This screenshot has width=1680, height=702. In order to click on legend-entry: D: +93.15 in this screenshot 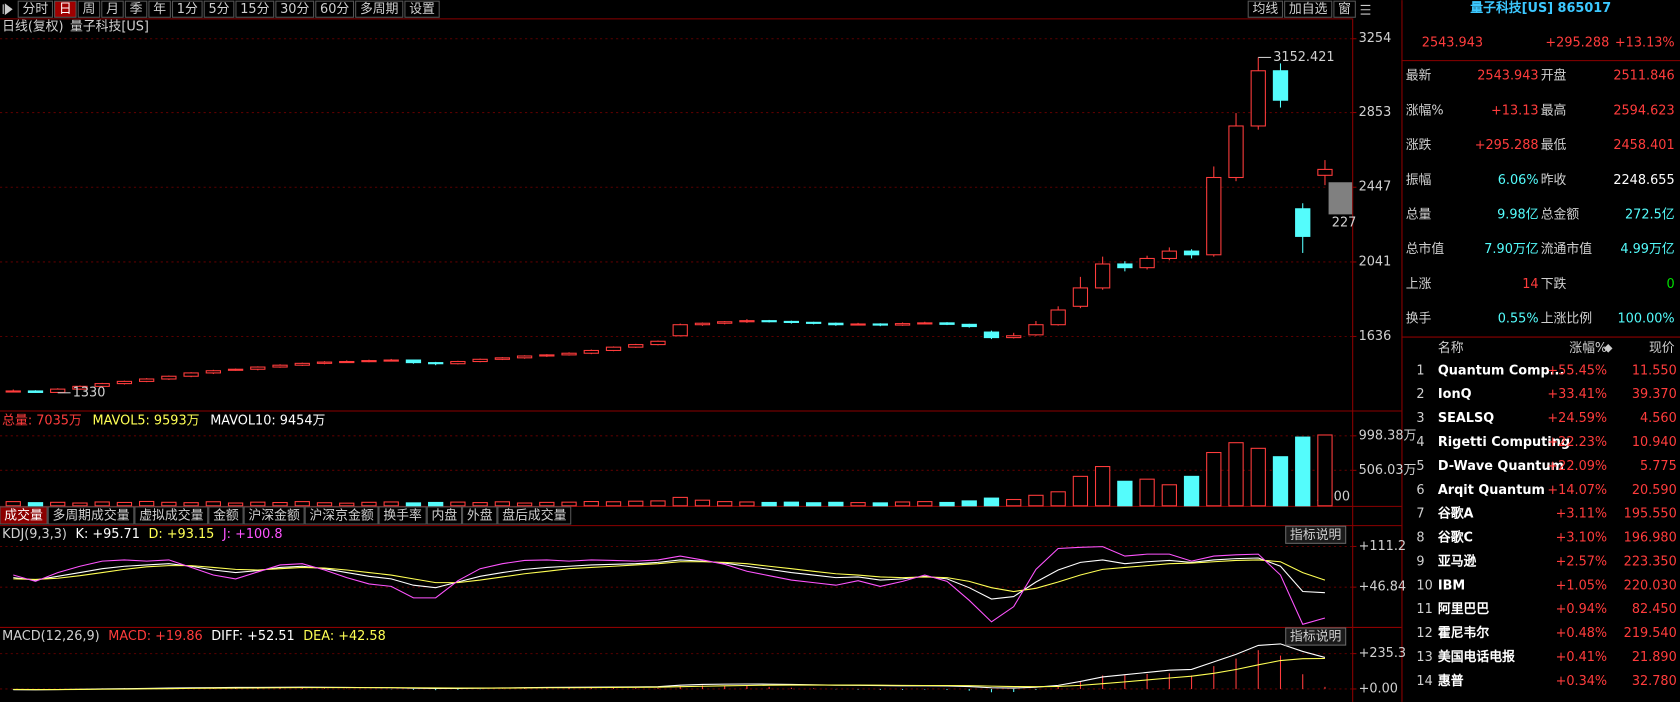, I will do `click(181, 534)`.